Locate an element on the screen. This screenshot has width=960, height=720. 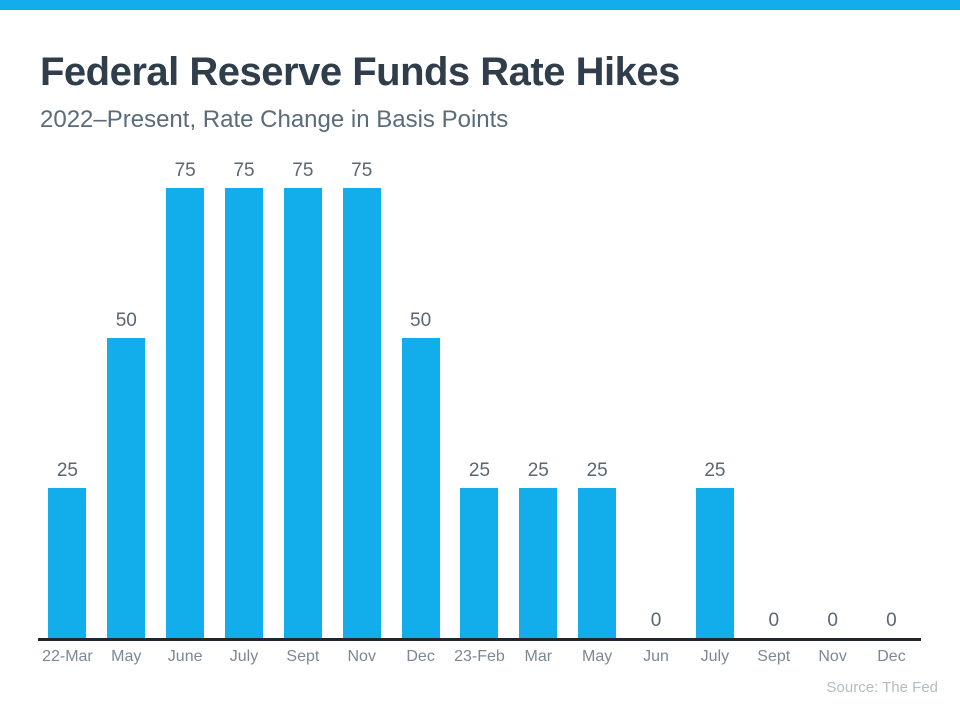
page-title: Federal Reserve Funds Rate Hikes is located at coordinates (360, 72).